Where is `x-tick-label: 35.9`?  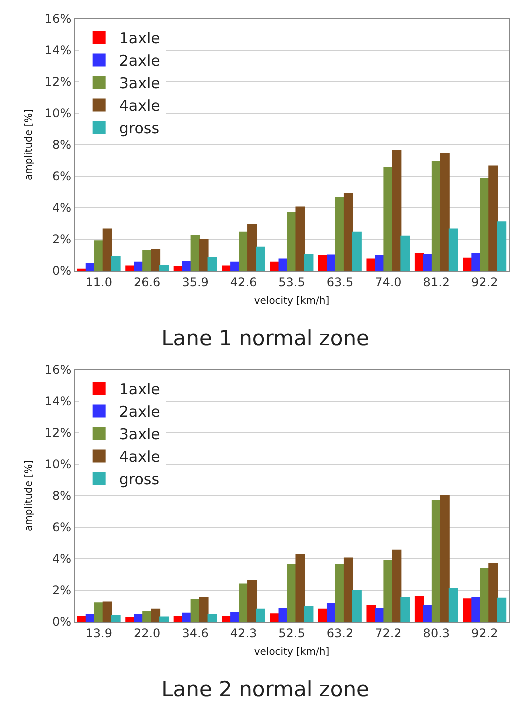 x-tick-label: 35.9 is located at coordinates (195, 282).